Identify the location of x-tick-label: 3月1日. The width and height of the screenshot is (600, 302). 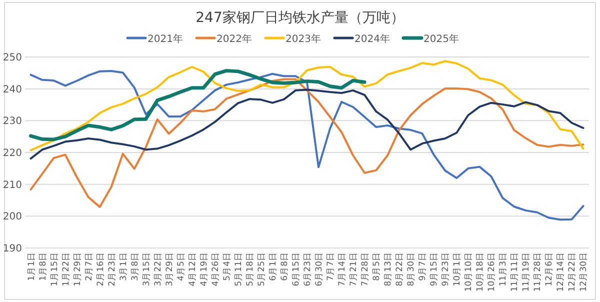
(123, 266).